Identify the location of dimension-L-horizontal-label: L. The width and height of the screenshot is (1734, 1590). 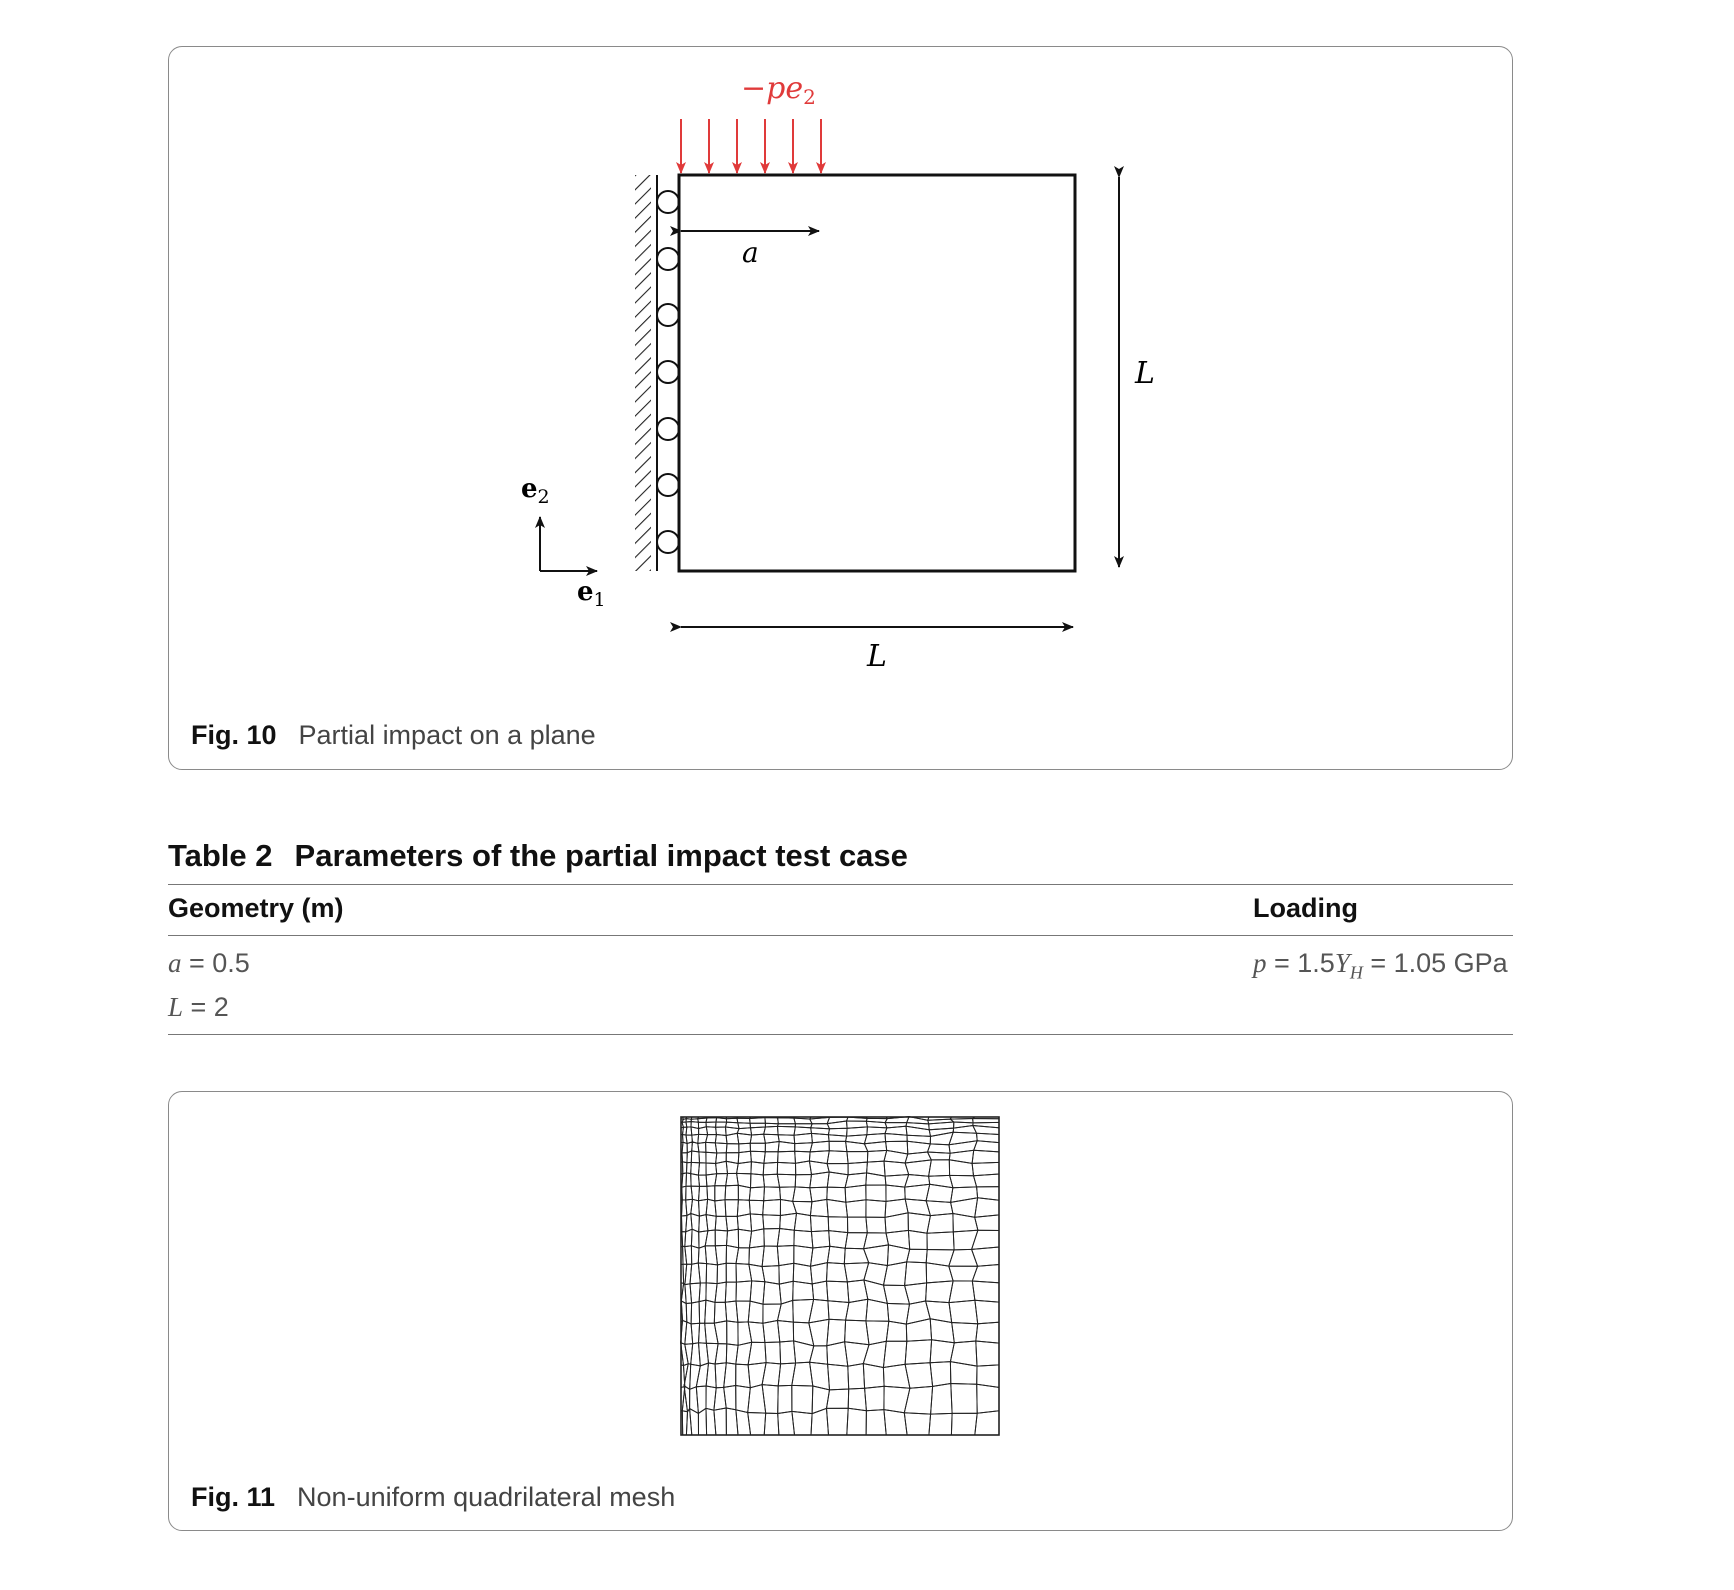
(876, 656).